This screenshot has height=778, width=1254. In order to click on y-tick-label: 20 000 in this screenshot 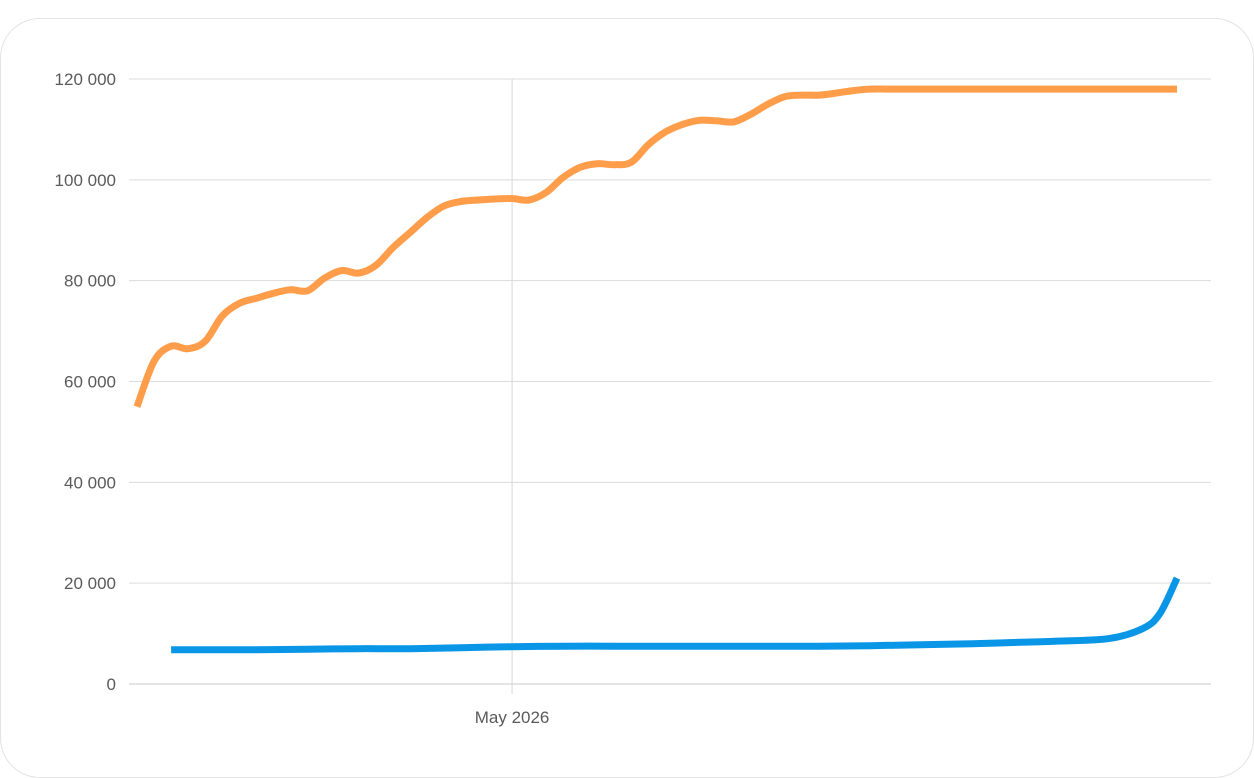, I will do `click(90, 583)`.